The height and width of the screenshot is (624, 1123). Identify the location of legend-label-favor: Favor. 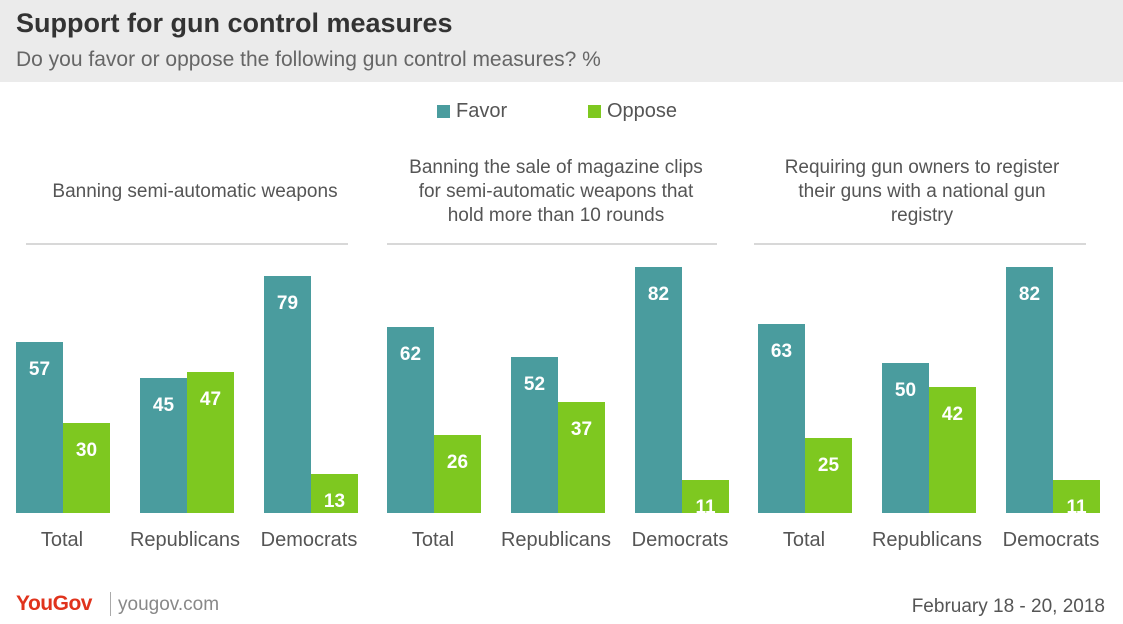
(482, 111).